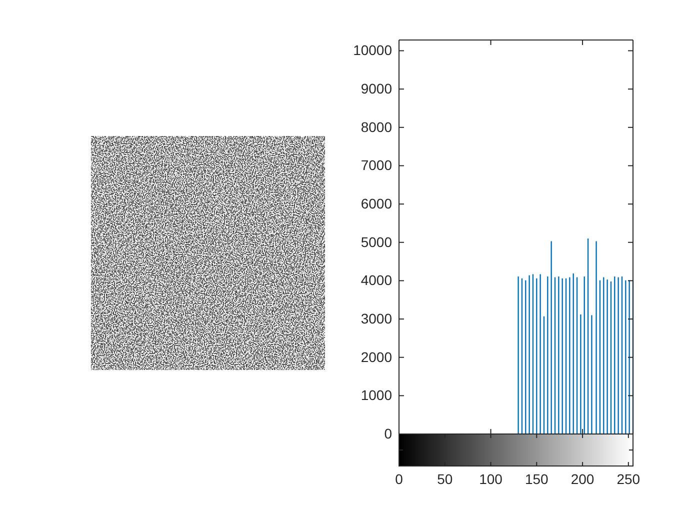 Image resolution: width=700 pixels, height=525 pixels. I want to click on y-tick-label: 3000, so click(376, 318).